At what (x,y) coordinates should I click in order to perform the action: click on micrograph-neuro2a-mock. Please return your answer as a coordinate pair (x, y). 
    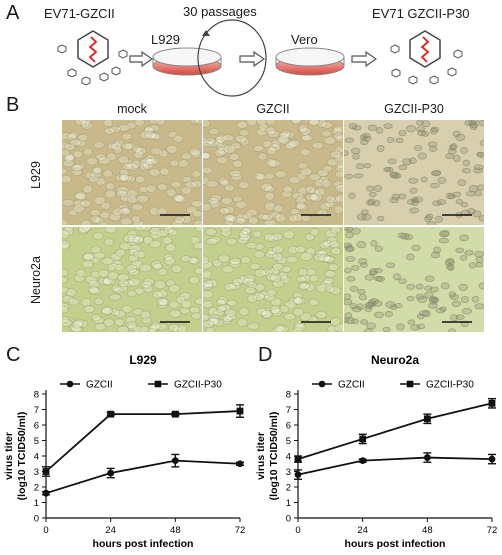
    Looking at the image, I should click on (132, 279).